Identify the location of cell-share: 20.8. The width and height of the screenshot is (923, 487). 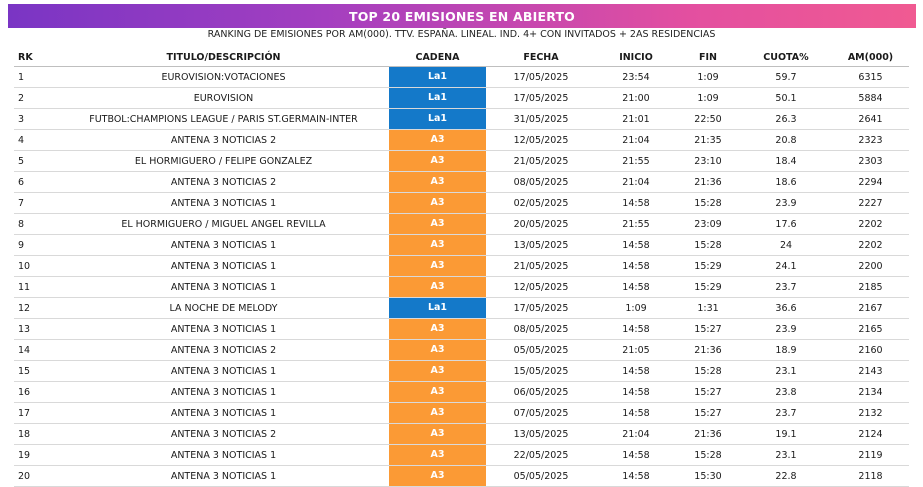
(786, 140).